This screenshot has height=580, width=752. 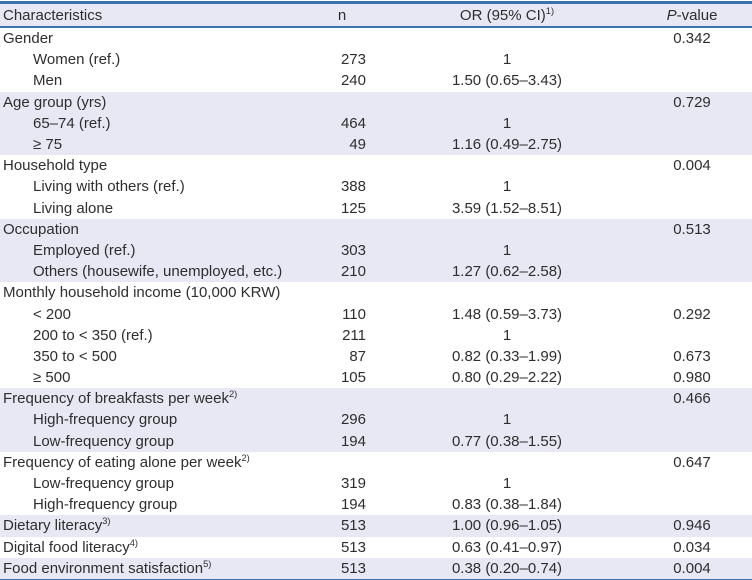 What do you see at coordinates (151, 38) in the screenshot?
I see `cell-characteristic: Gender` at bounding box center [151, 38].